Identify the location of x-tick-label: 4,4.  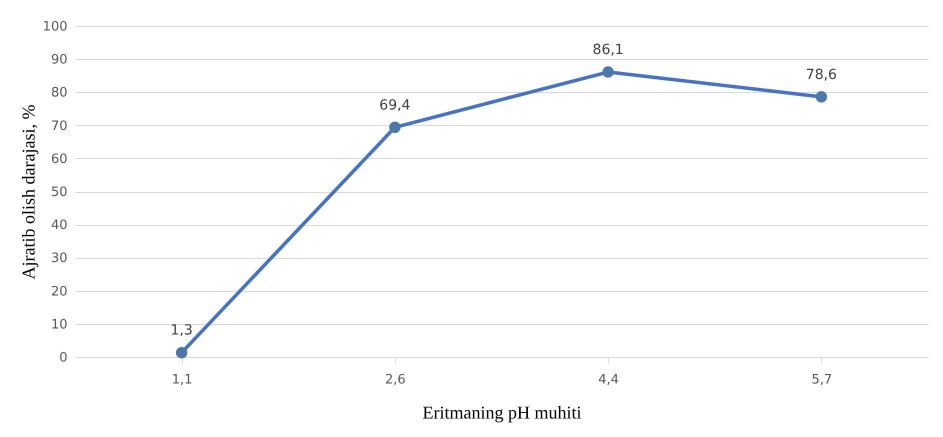
(608, 380).